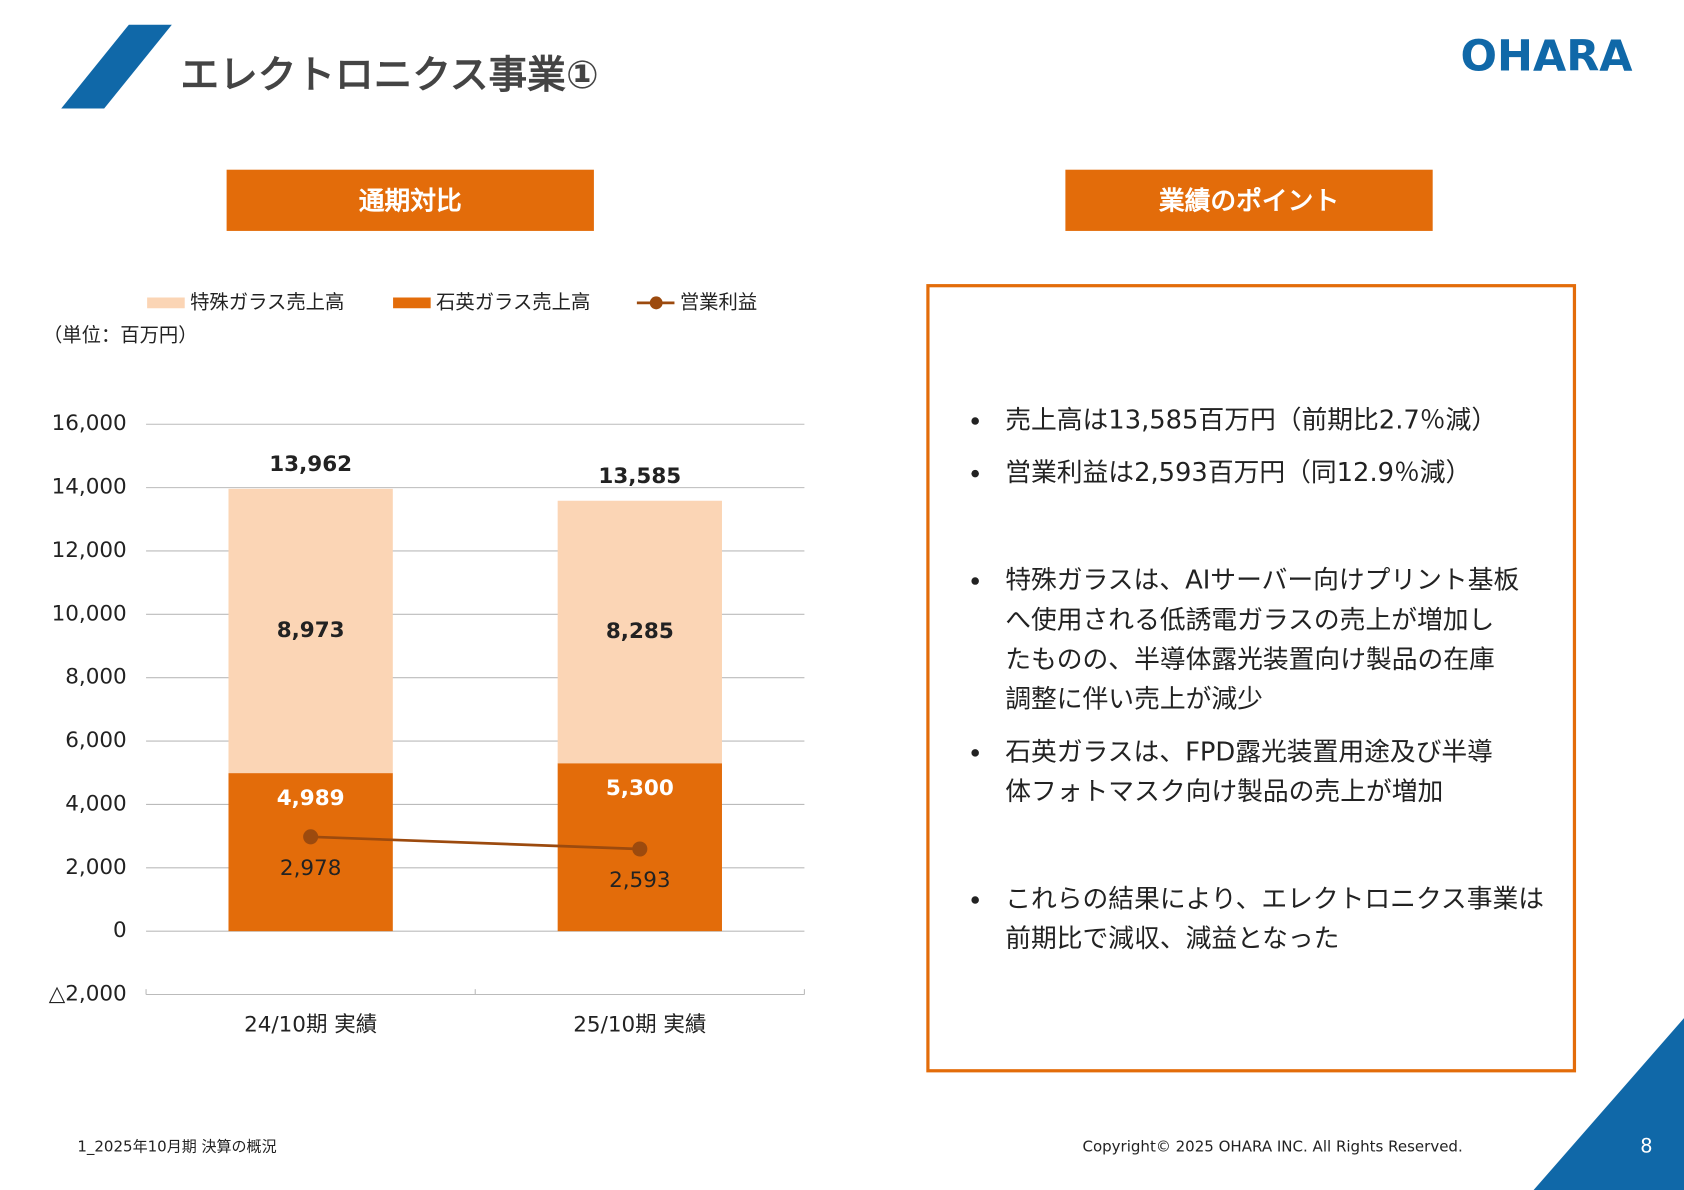  I want to click on value-label: 2,593, so click(639, 880).